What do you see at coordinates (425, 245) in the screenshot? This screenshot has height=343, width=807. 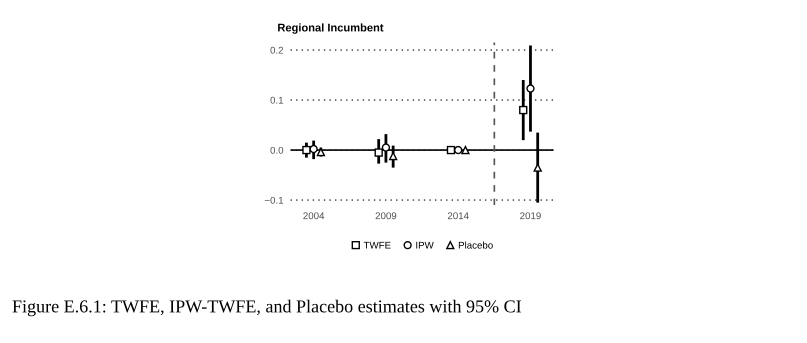 I see `legend-label: IPW` at bounding box center [425, 245].